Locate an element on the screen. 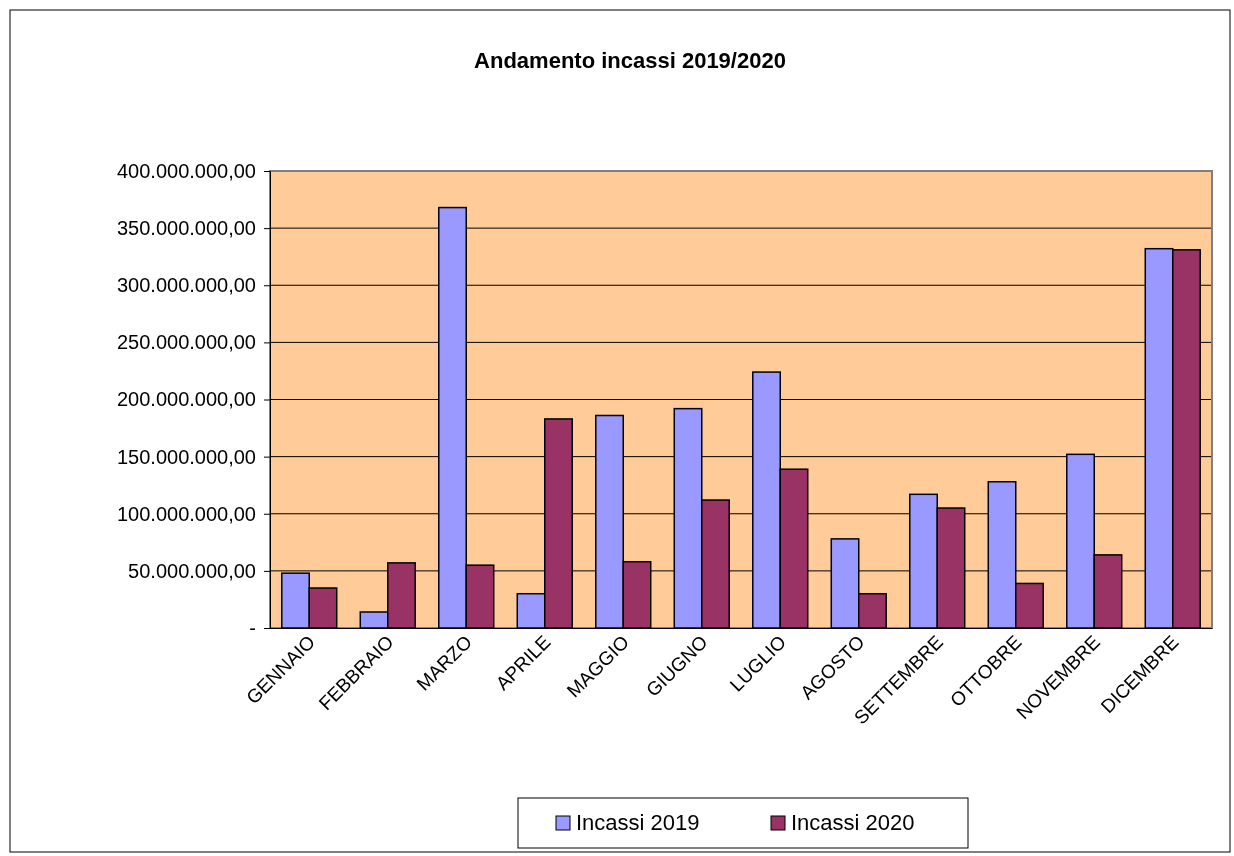 The image size is (1234, 856). y-tick-label: 150.000.000,00 is located at coordinates (186, 456).